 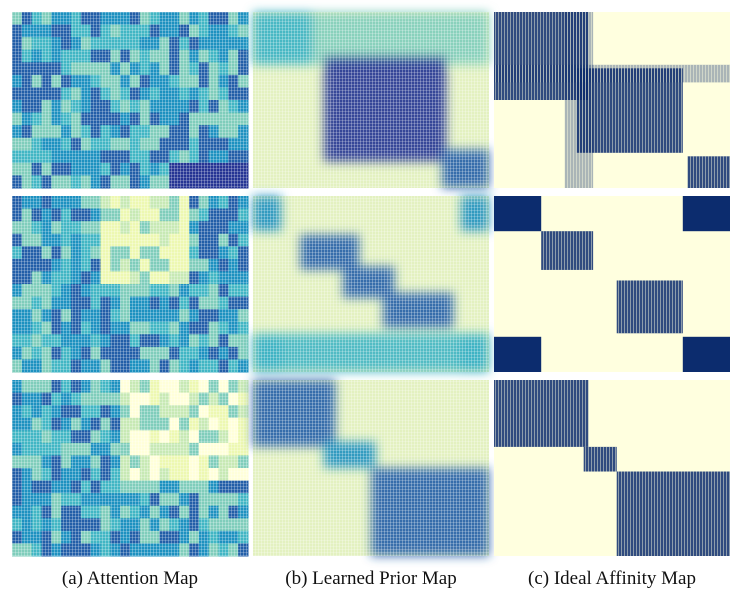 I want to click on caption: (b) Learned Prior Map, so click(x=370, y=578).